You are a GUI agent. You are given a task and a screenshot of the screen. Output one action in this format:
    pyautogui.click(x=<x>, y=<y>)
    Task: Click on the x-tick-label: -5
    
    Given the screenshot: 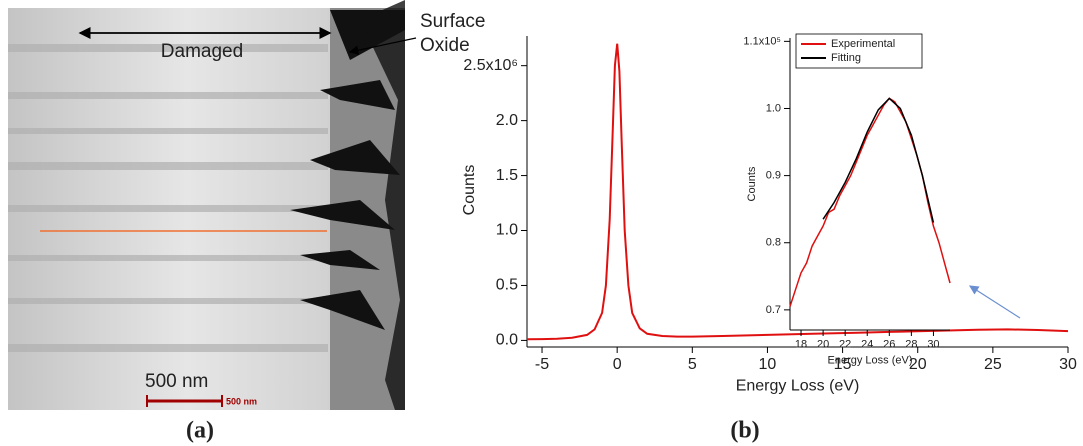 What is the action you would take?
    pyautogui.click(x=542, y=364)
    